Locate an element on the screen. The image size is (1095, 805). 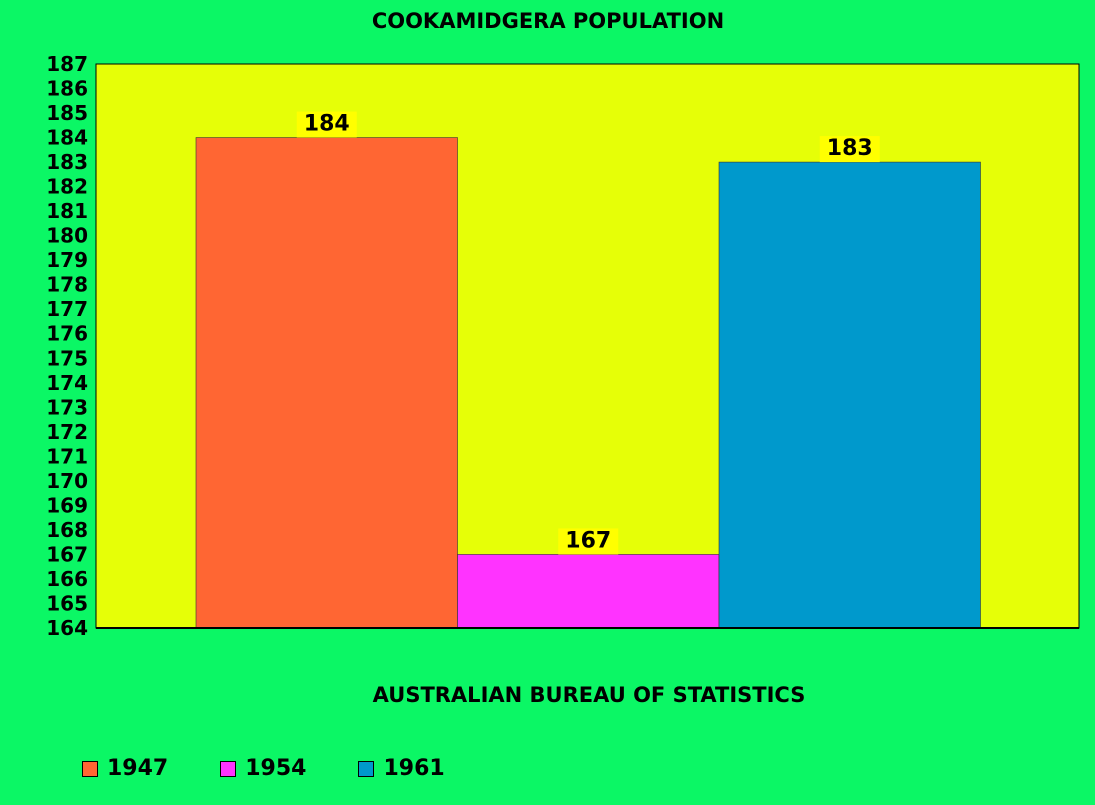
legend-label: 1947 is located at coordinates (138, 768).